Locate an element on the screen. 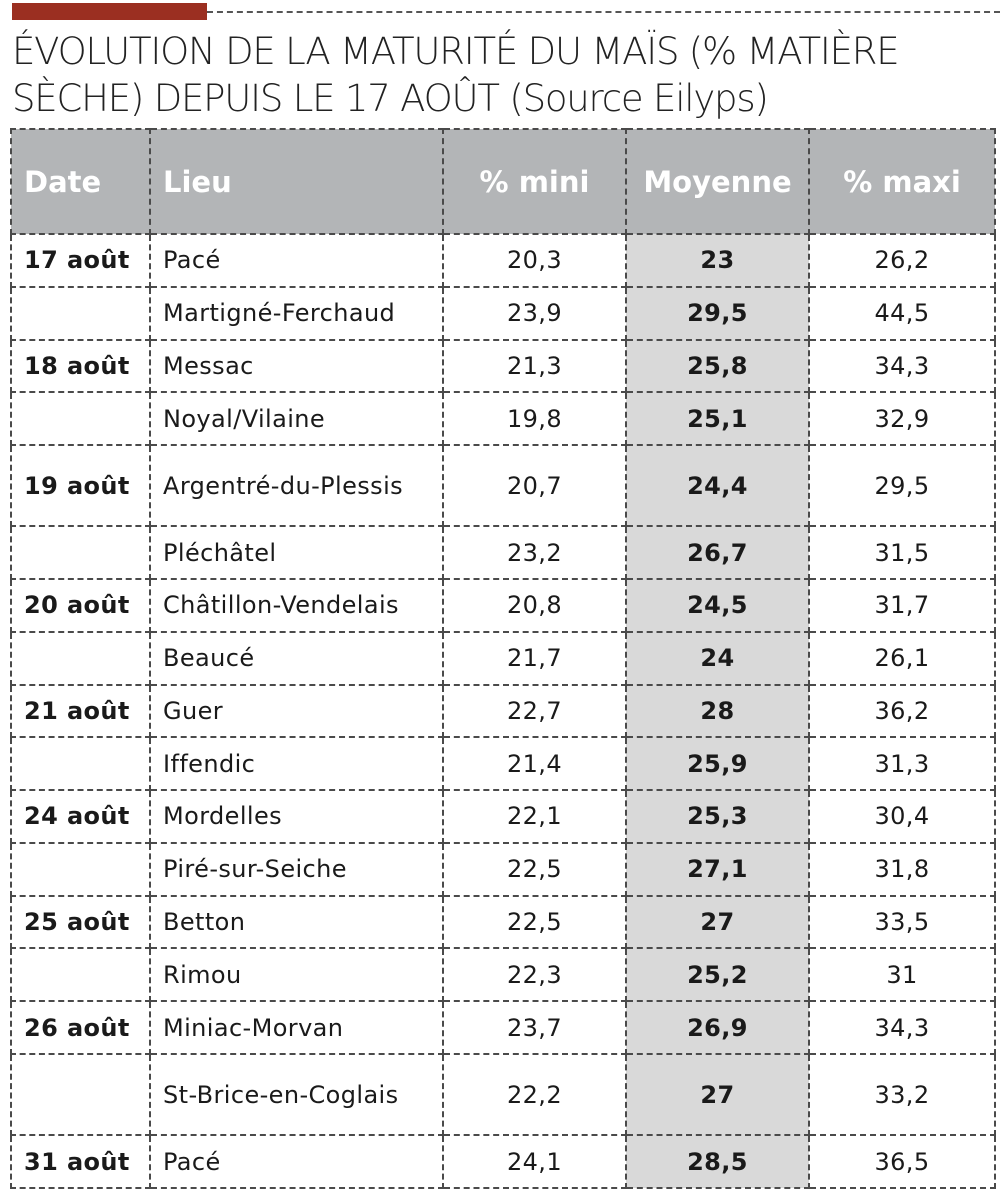 The width and height of the screenshot is (1000, 1196). cell-moyenne: 24 is located at coordinates (717, 658).